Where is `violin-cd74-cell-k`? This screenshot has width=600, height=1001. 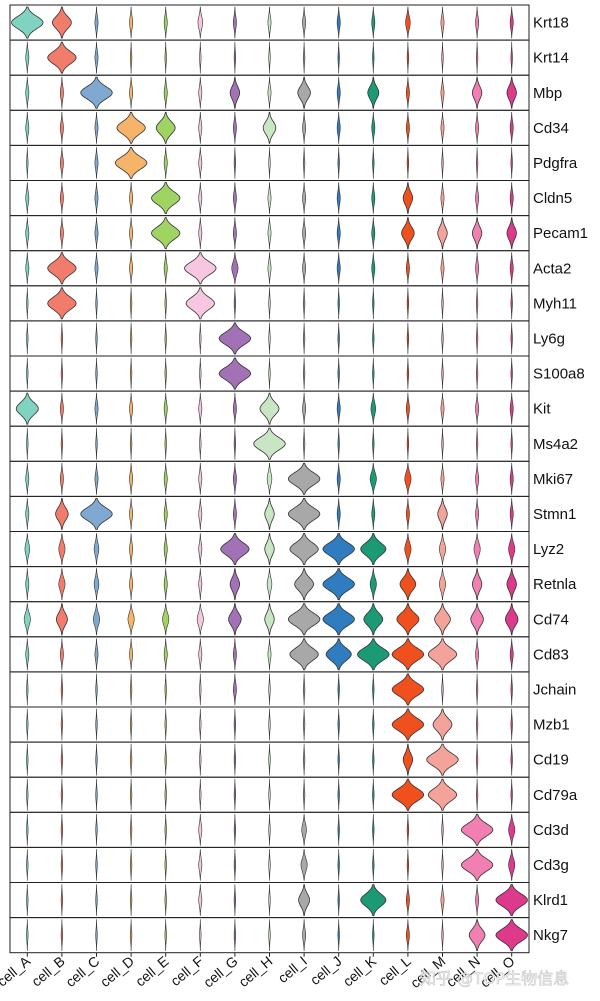 violin-cd74-cell-k is located at coordinates (373, 619).